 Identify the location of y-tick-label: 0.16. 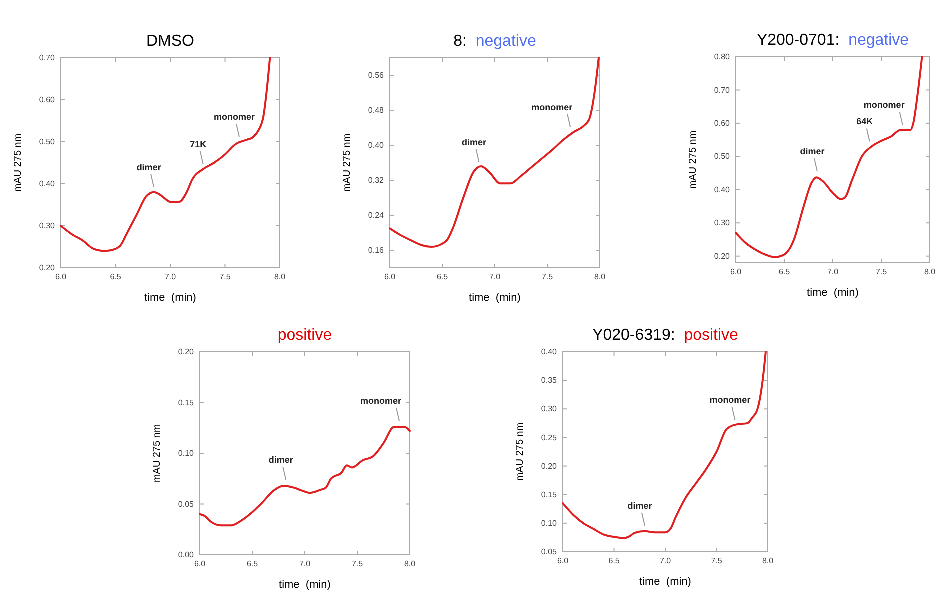
(376, 251).